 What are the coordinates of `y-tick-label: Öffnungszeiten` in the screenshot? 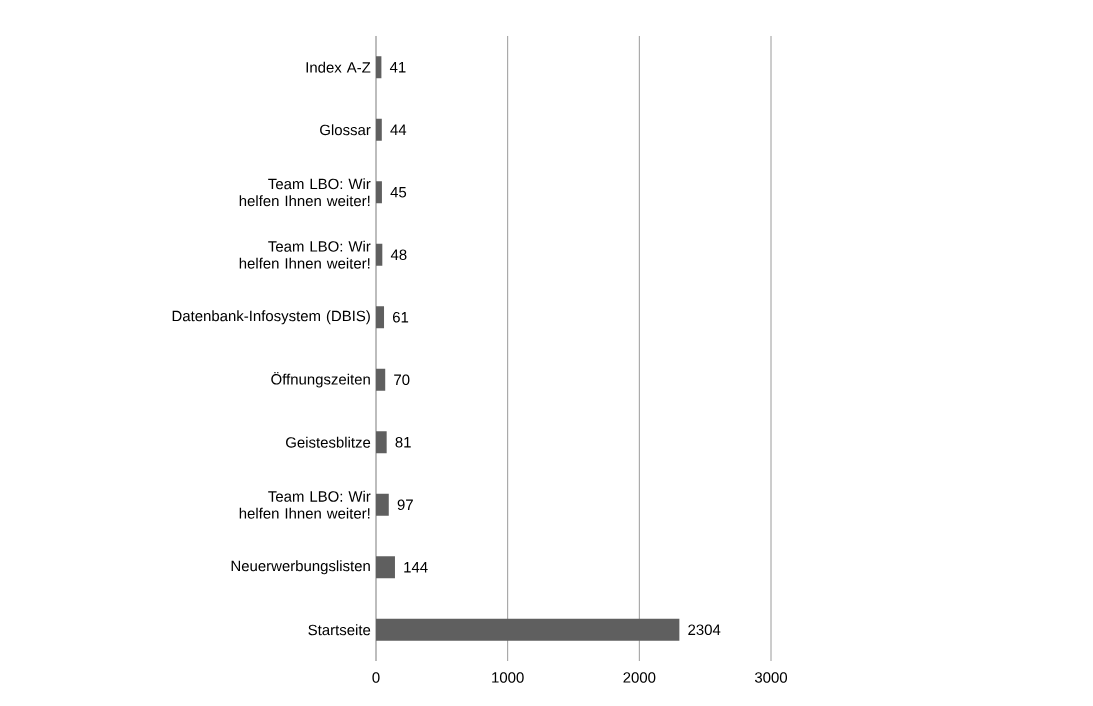 It's located at (320, 379).